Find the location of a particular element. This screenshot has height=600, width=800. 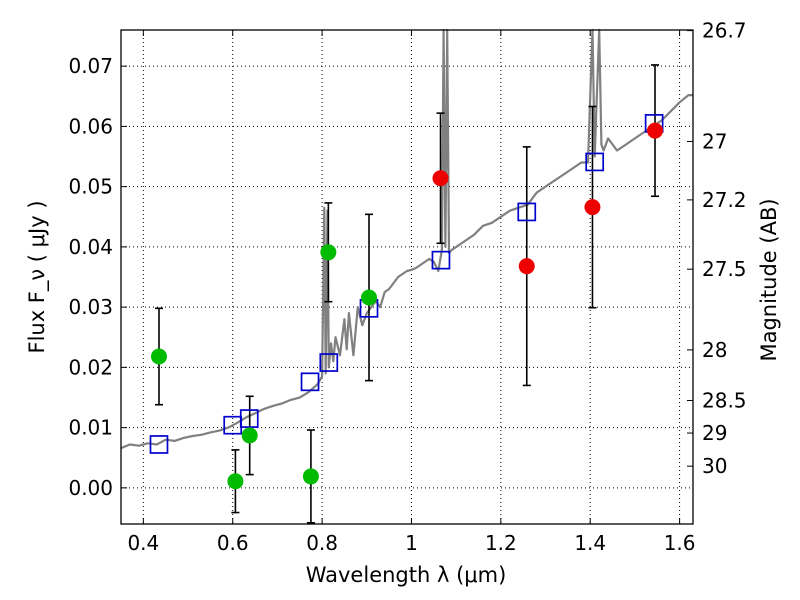

right-tick-label: 27.2 is located at coordinates (724, 200).